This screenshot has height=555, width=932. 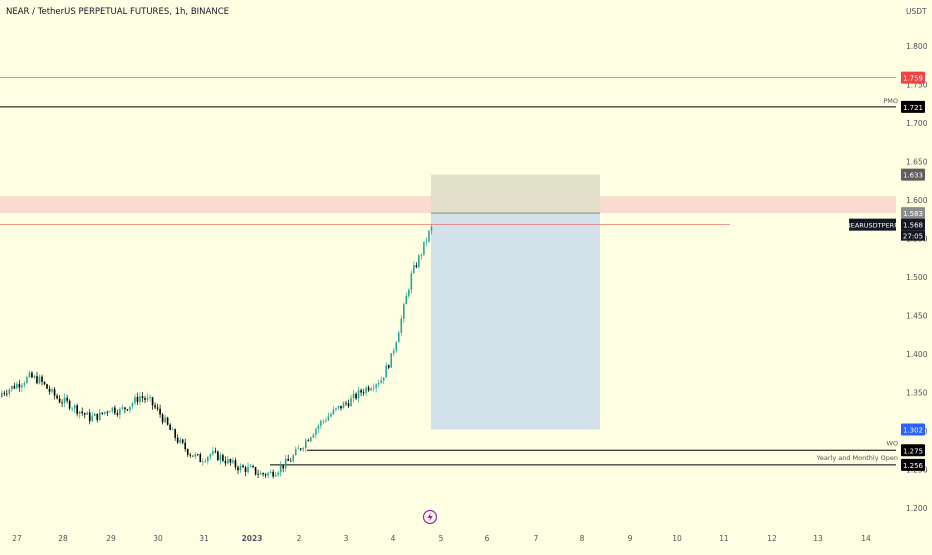 I want to click on x-tick-18: 14, so click(x=866, y=538).